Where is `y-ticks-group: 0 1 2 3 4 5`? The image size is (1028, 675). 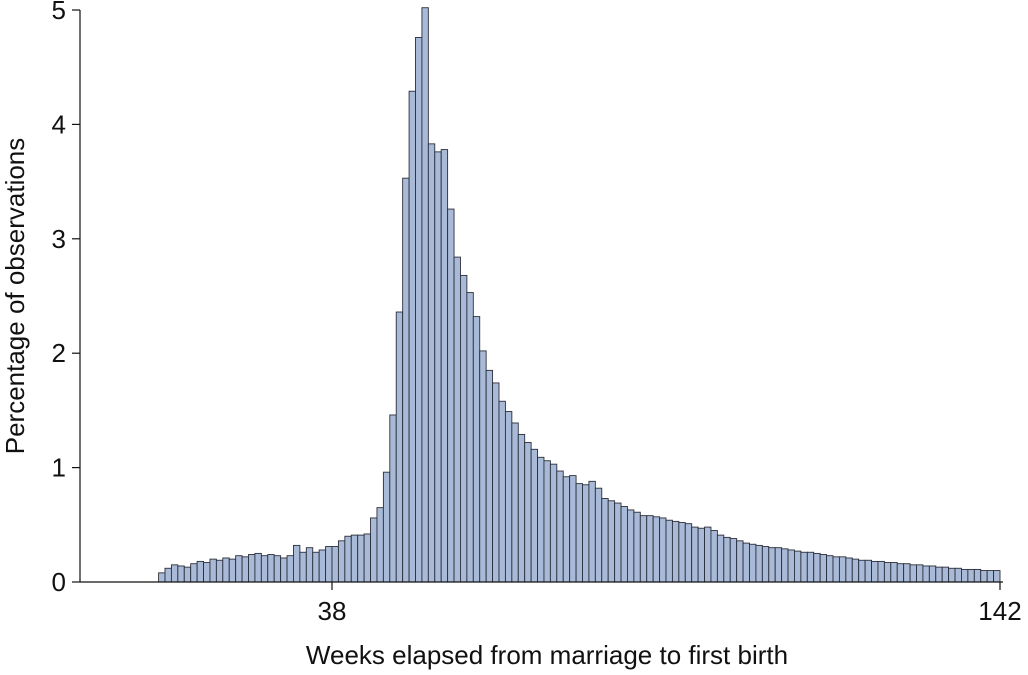 y-ticks-group: 0 1 2 3 4 5 is located at coordinates (66, 298).